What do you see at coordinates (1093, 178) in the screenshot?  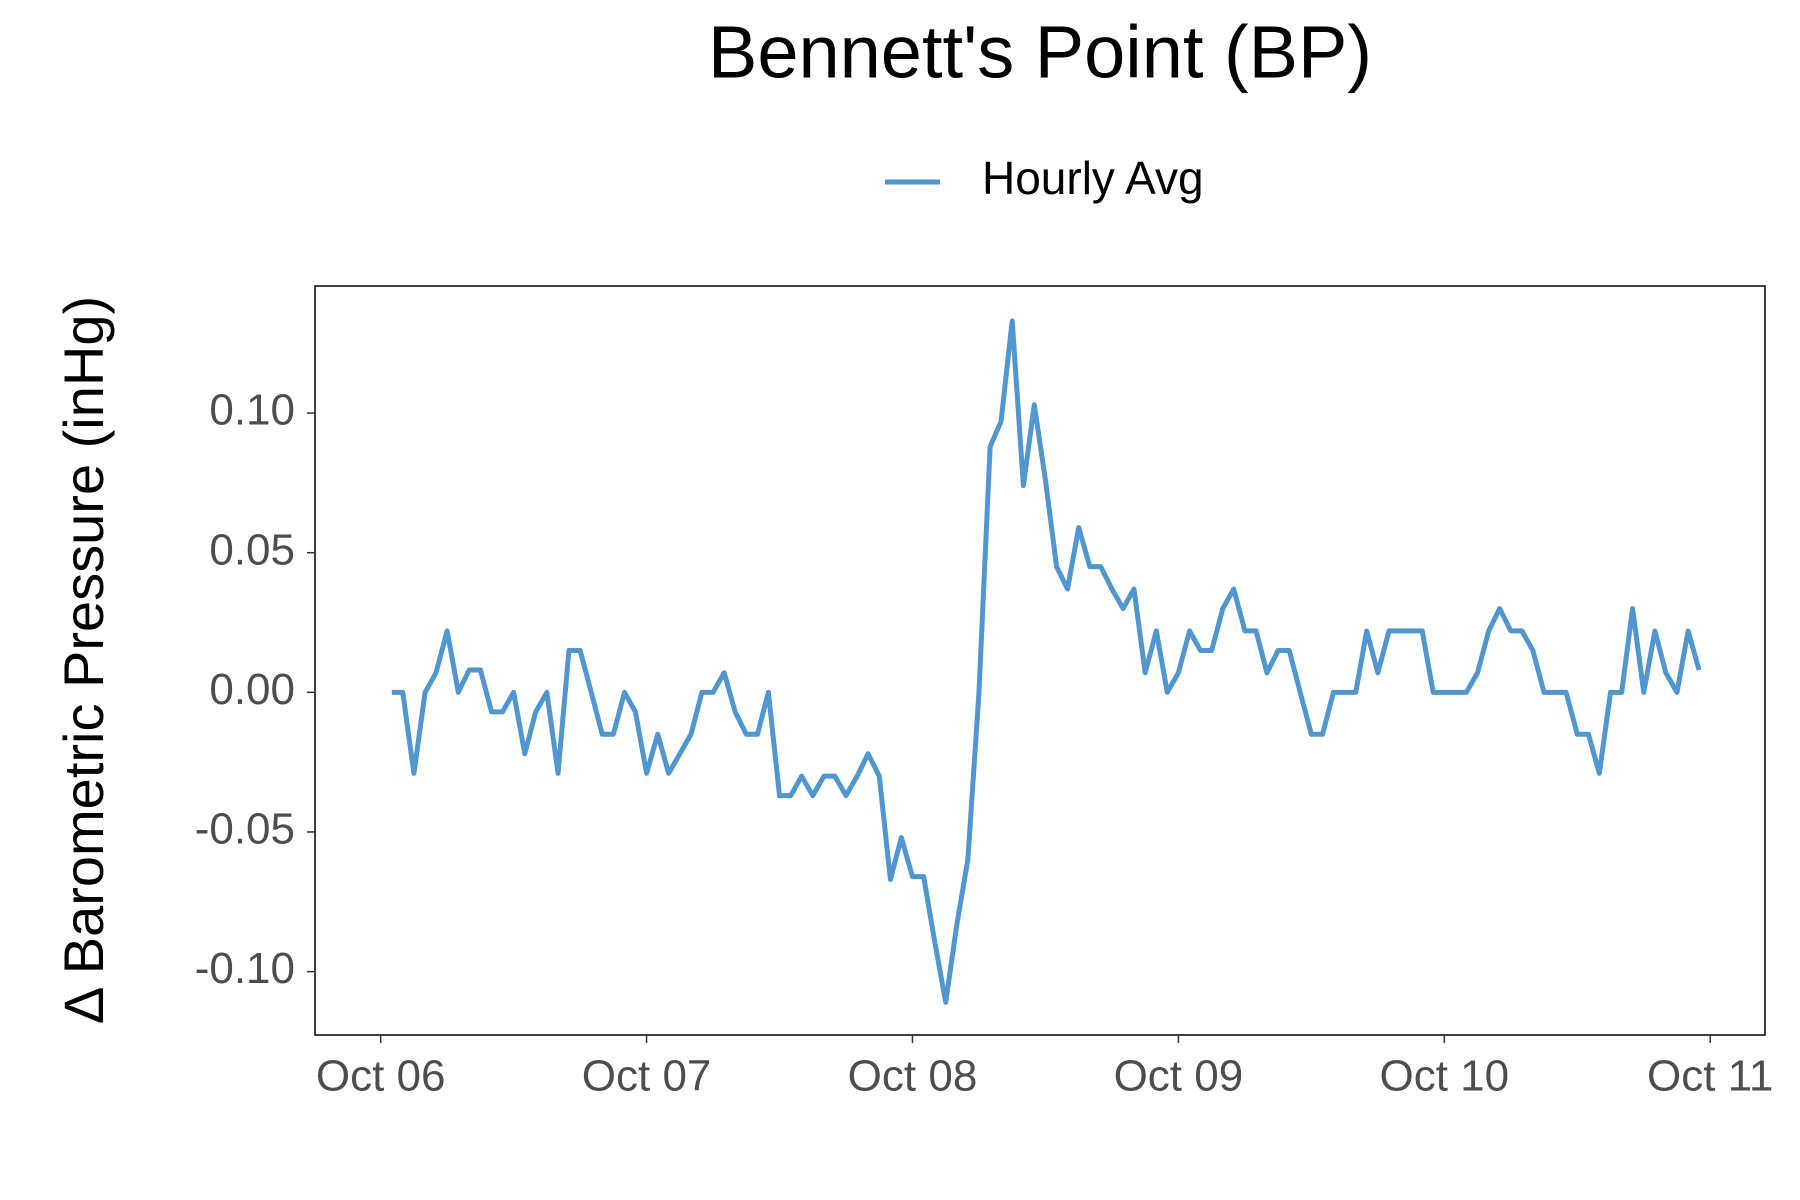 I see `legend-label: Hourly Avg` at bounding box center [1093, 178].